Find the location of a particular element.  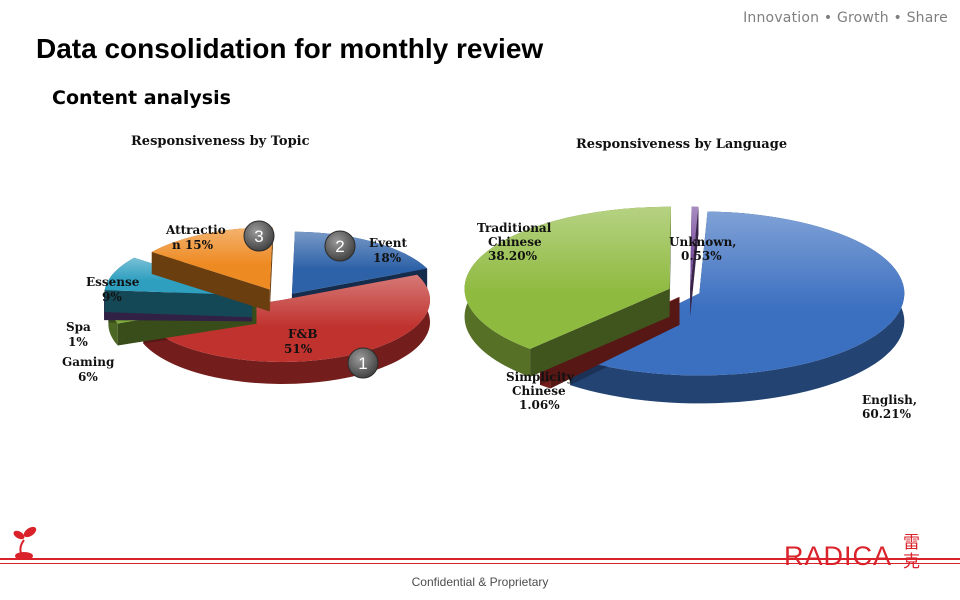

topic-chart-title: Responsiveness by Topic is located at coordinates (220, 141).